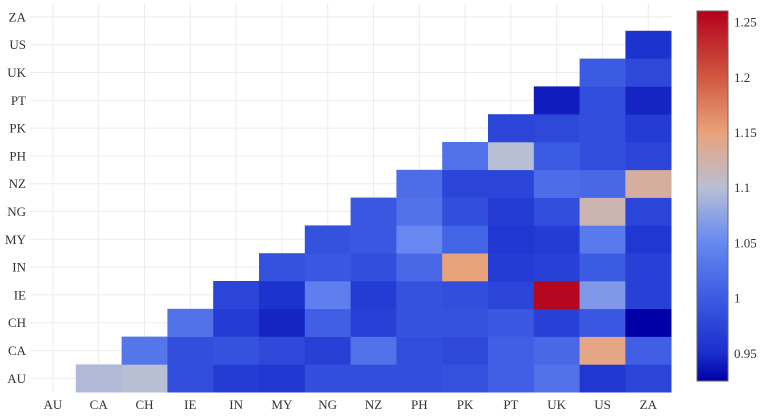 This screenshot has width=765, height=418. I want to click on heatmap-cell-pk-au, so click(465, 378).